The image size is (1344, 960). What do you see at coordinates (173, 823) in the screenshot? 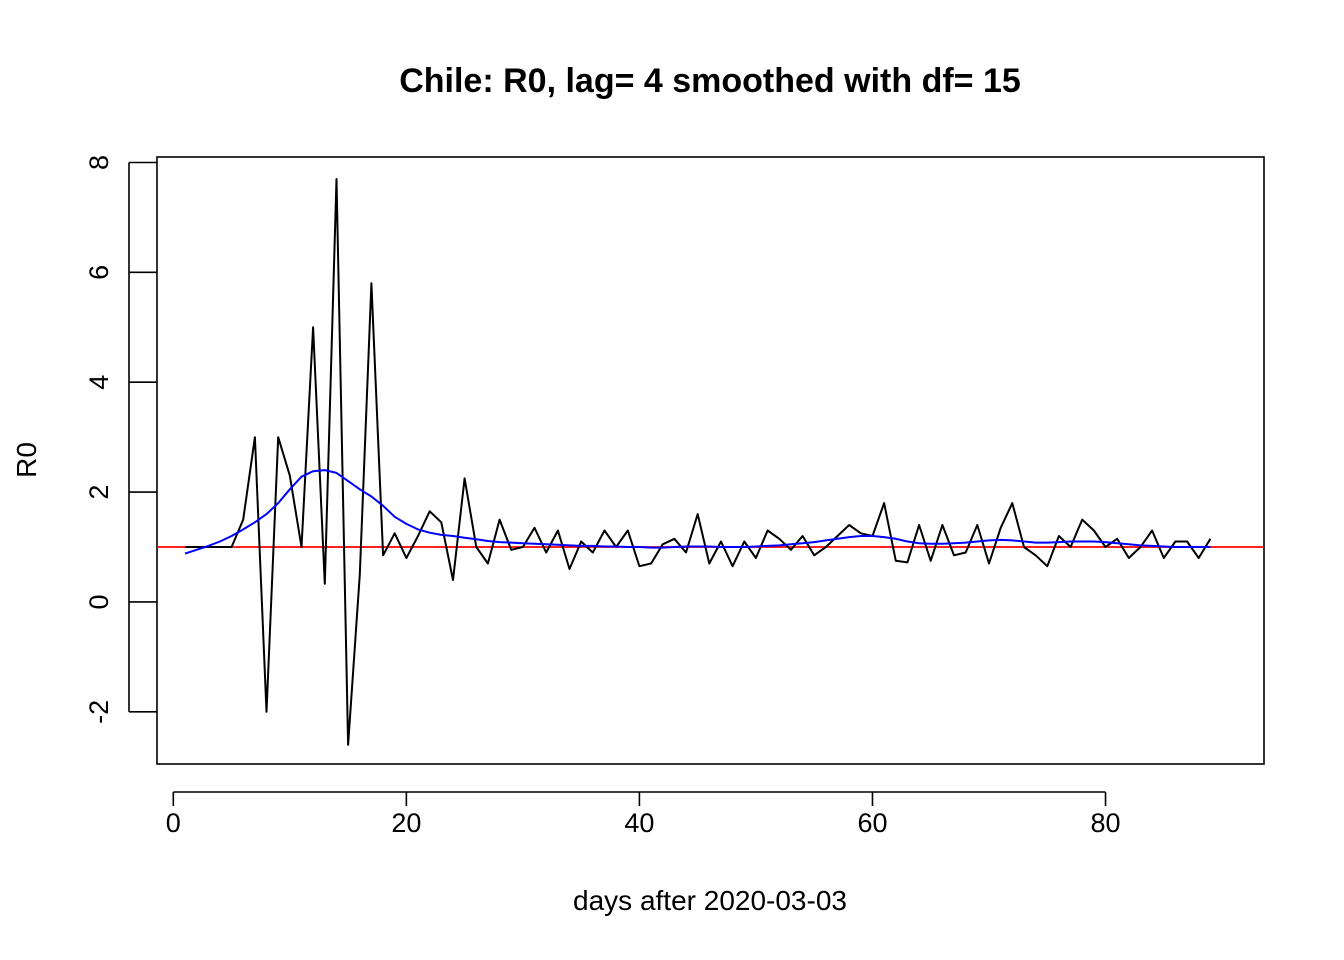
I see `x-tick-label: 0` at bounding box center [173, 823].